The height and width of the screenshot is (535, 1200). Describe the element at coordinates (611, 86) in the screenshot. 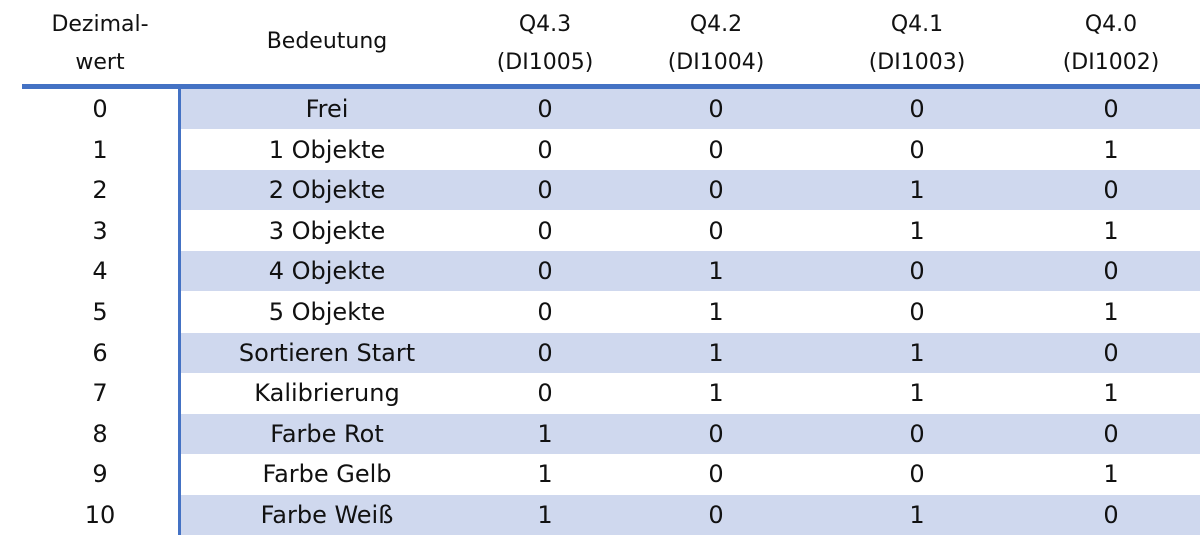

I see `header-rule` at that location.